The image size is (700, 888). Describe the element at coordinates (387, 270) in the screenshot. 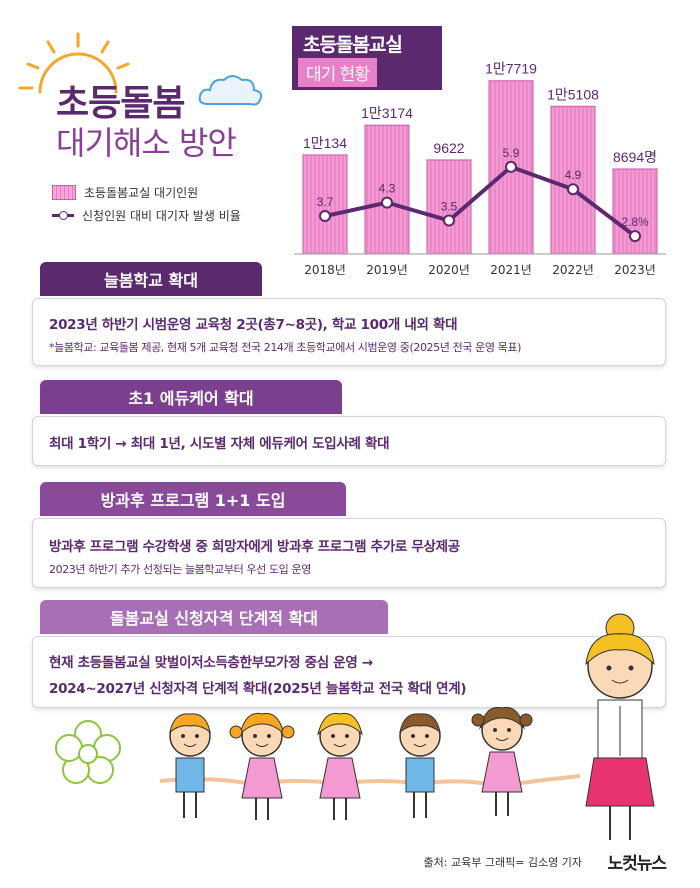

I see `x-tick-label: 2019년` at that location.